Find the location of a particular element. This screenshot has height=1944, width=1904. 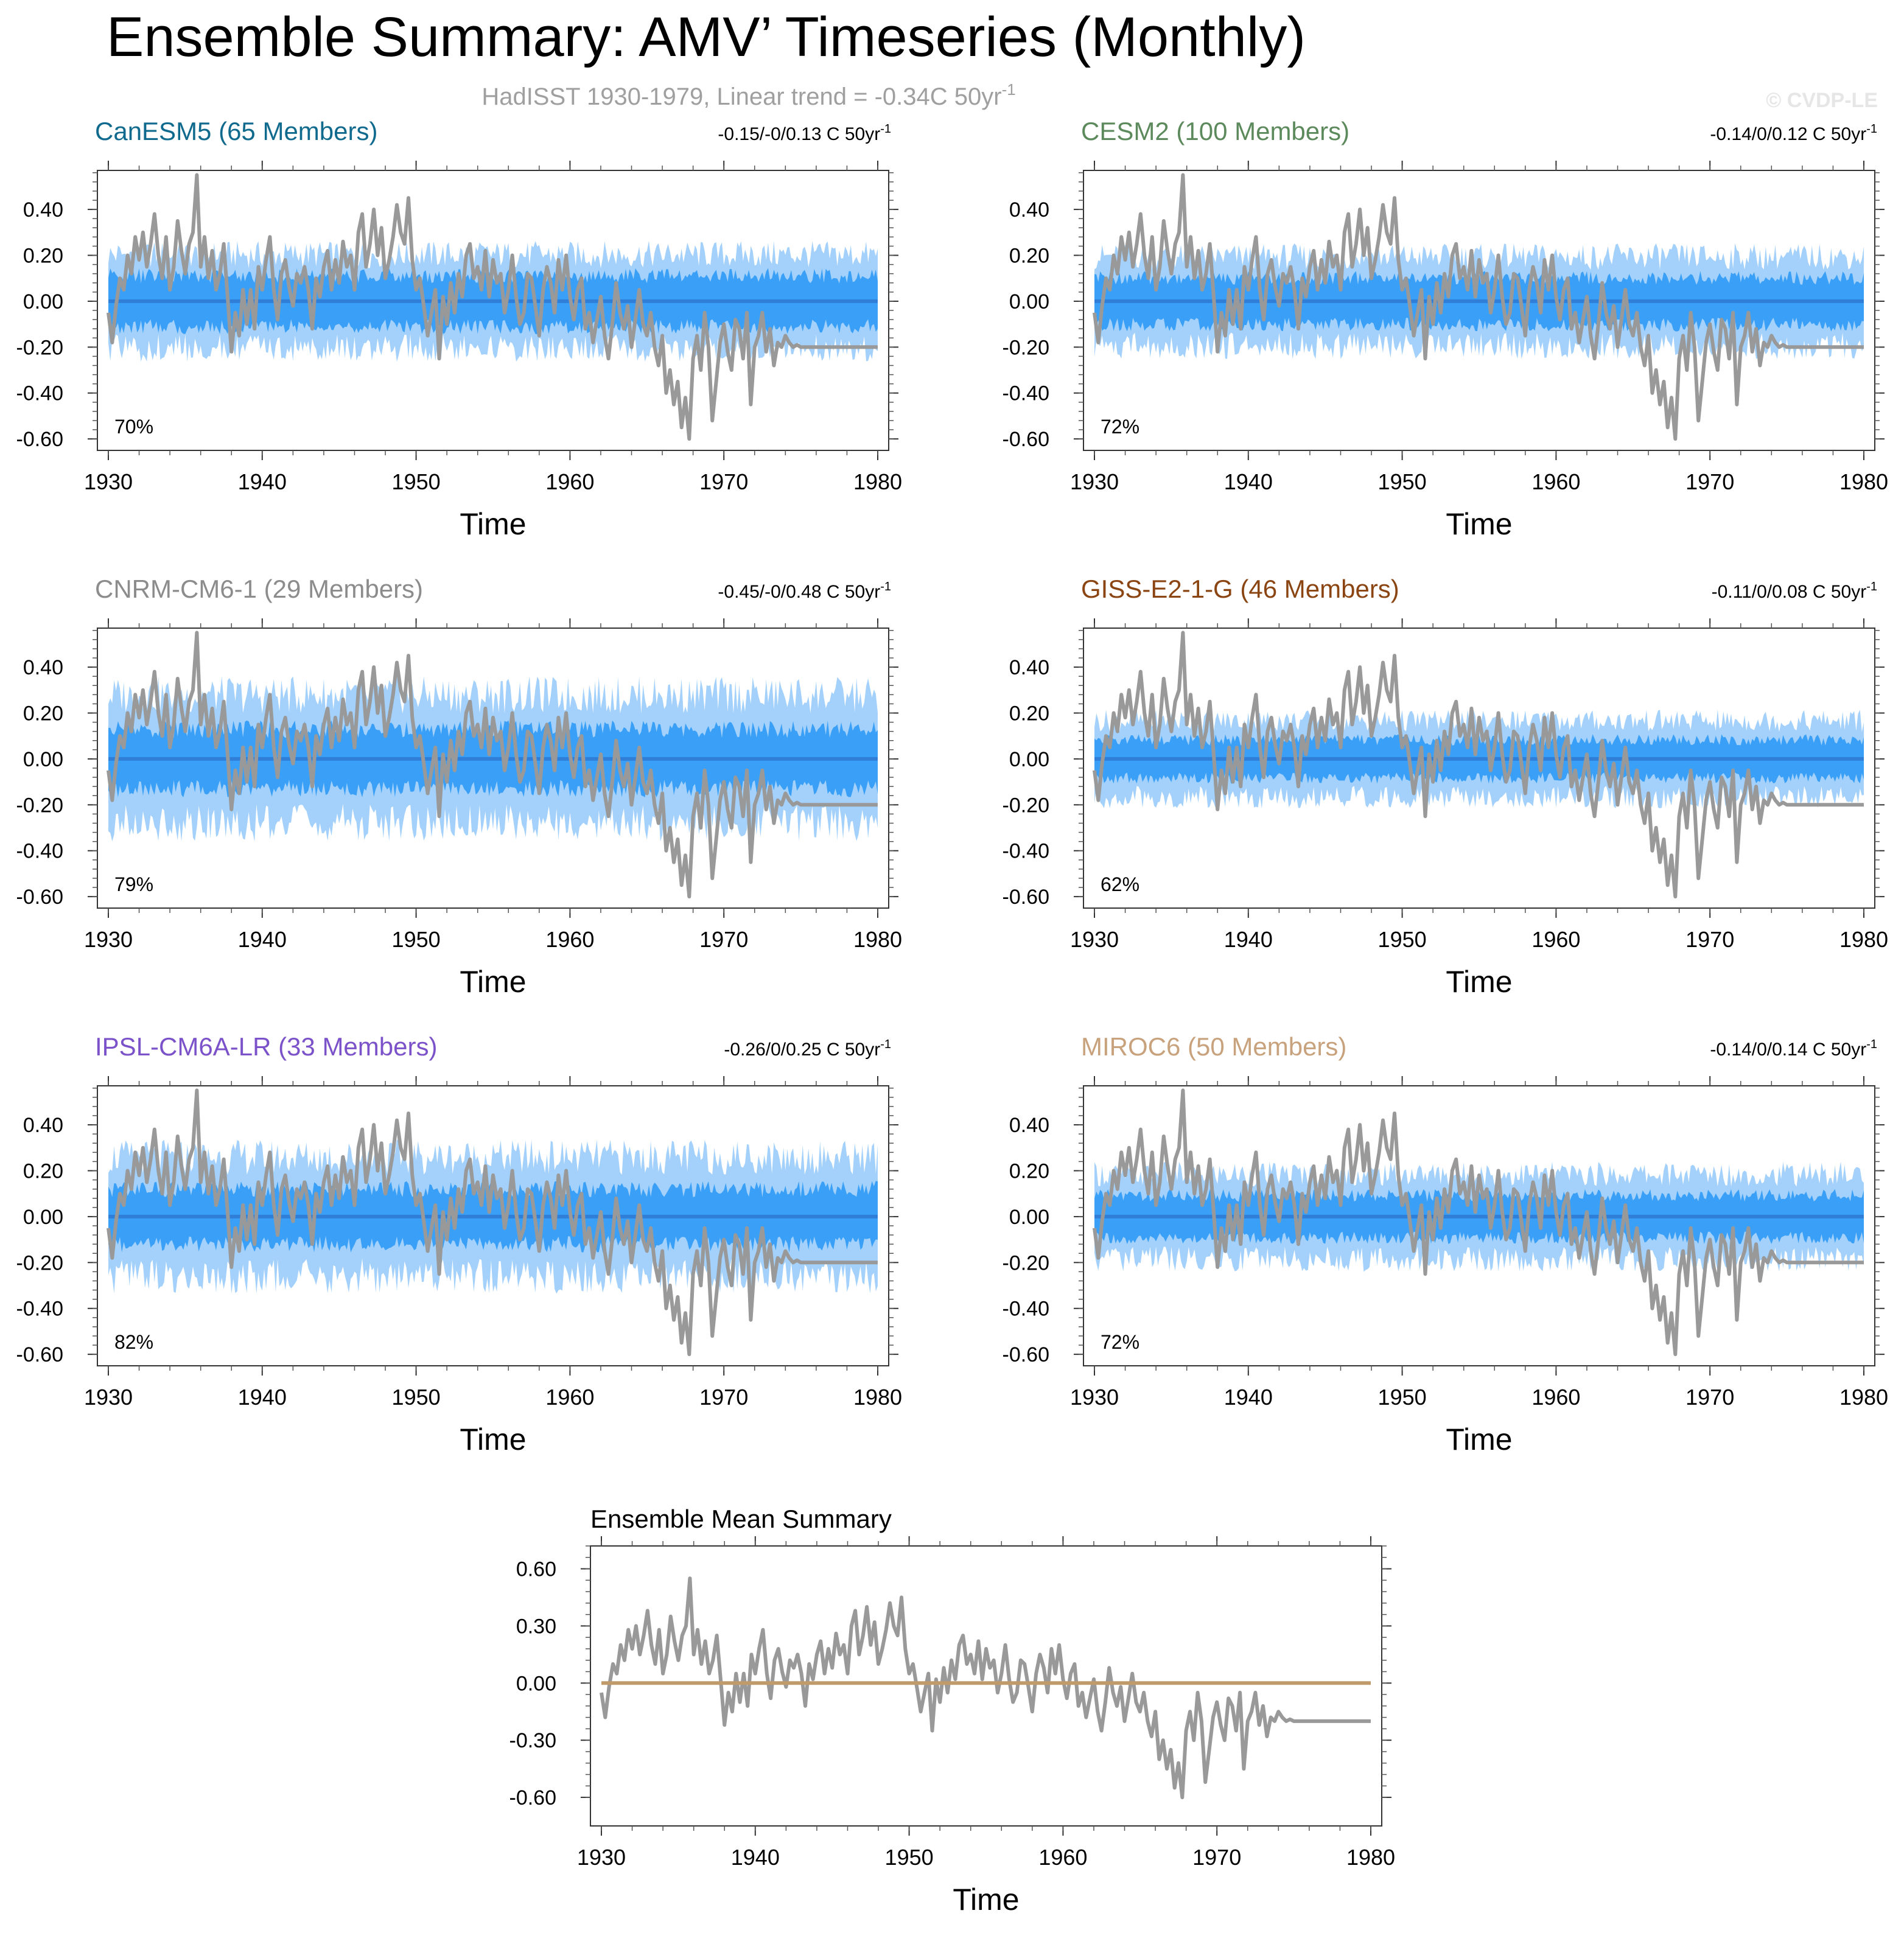

trend-text: -0.15/-0/0.13 C 50yr-1 is located at coordinates (804, 133).